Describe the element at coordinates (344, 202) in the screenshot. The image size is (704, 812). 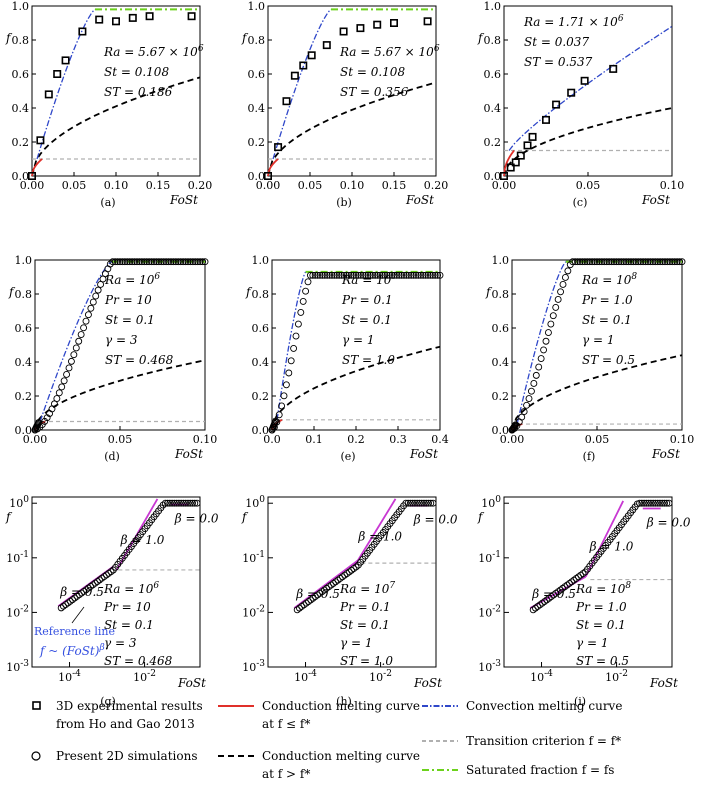
I see `panel-label: (b)` at that location.